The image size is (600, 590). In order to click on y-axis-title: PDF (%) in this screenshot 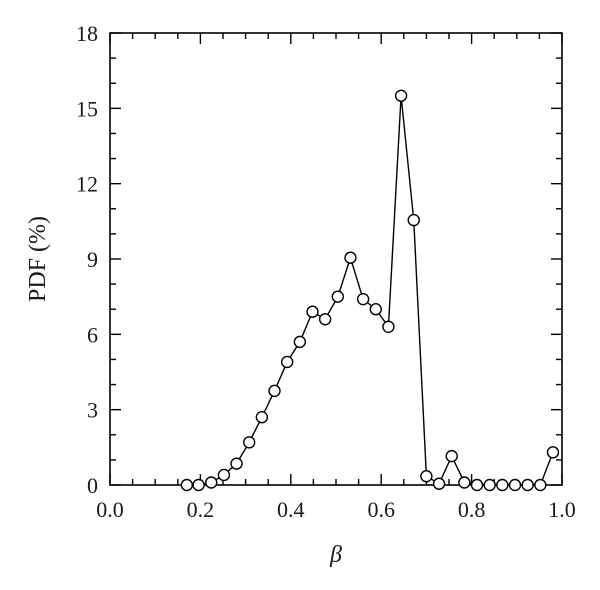, I will do `click(38, 259)`.